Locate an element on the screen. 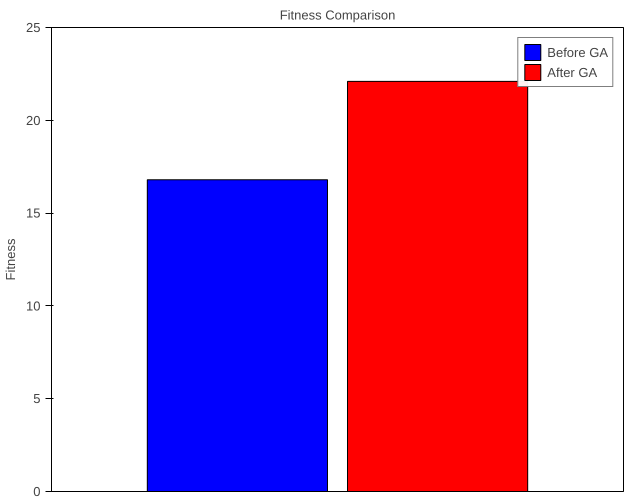 The image size is (643, 497). legend-label: After GA is located at coordinates (572, 72).